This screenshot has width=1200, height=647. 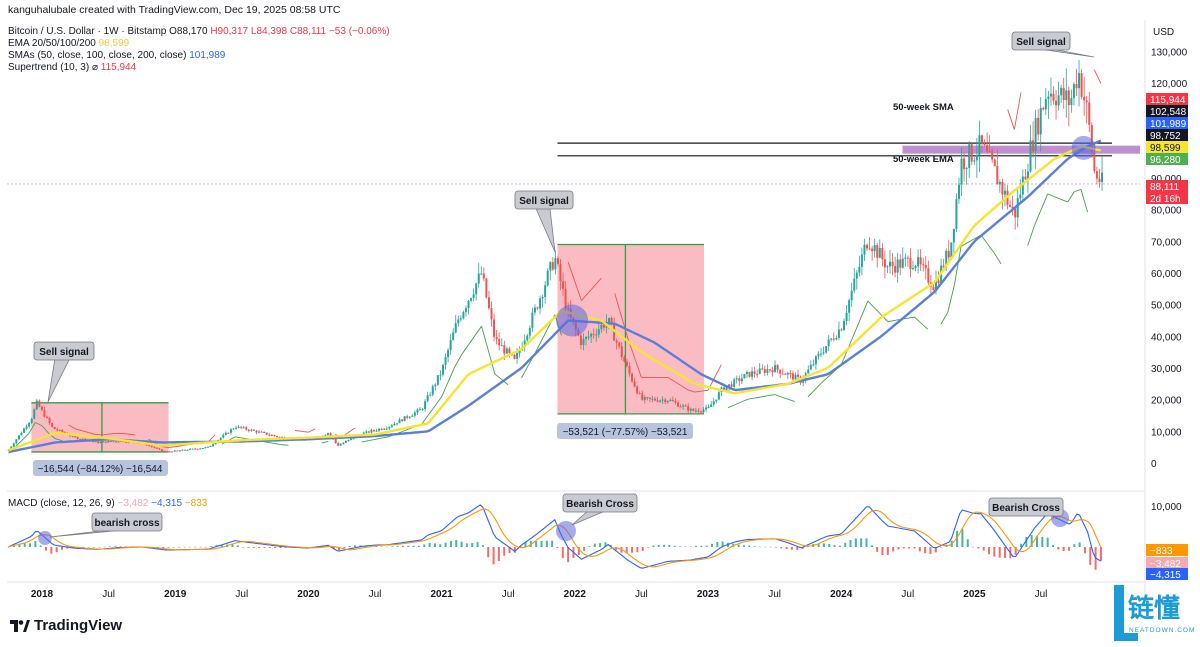 What do you see at coordinates (1164, 32) in the screenshot?
I see `currency-label: USD` at bounding box center [1164, 32].